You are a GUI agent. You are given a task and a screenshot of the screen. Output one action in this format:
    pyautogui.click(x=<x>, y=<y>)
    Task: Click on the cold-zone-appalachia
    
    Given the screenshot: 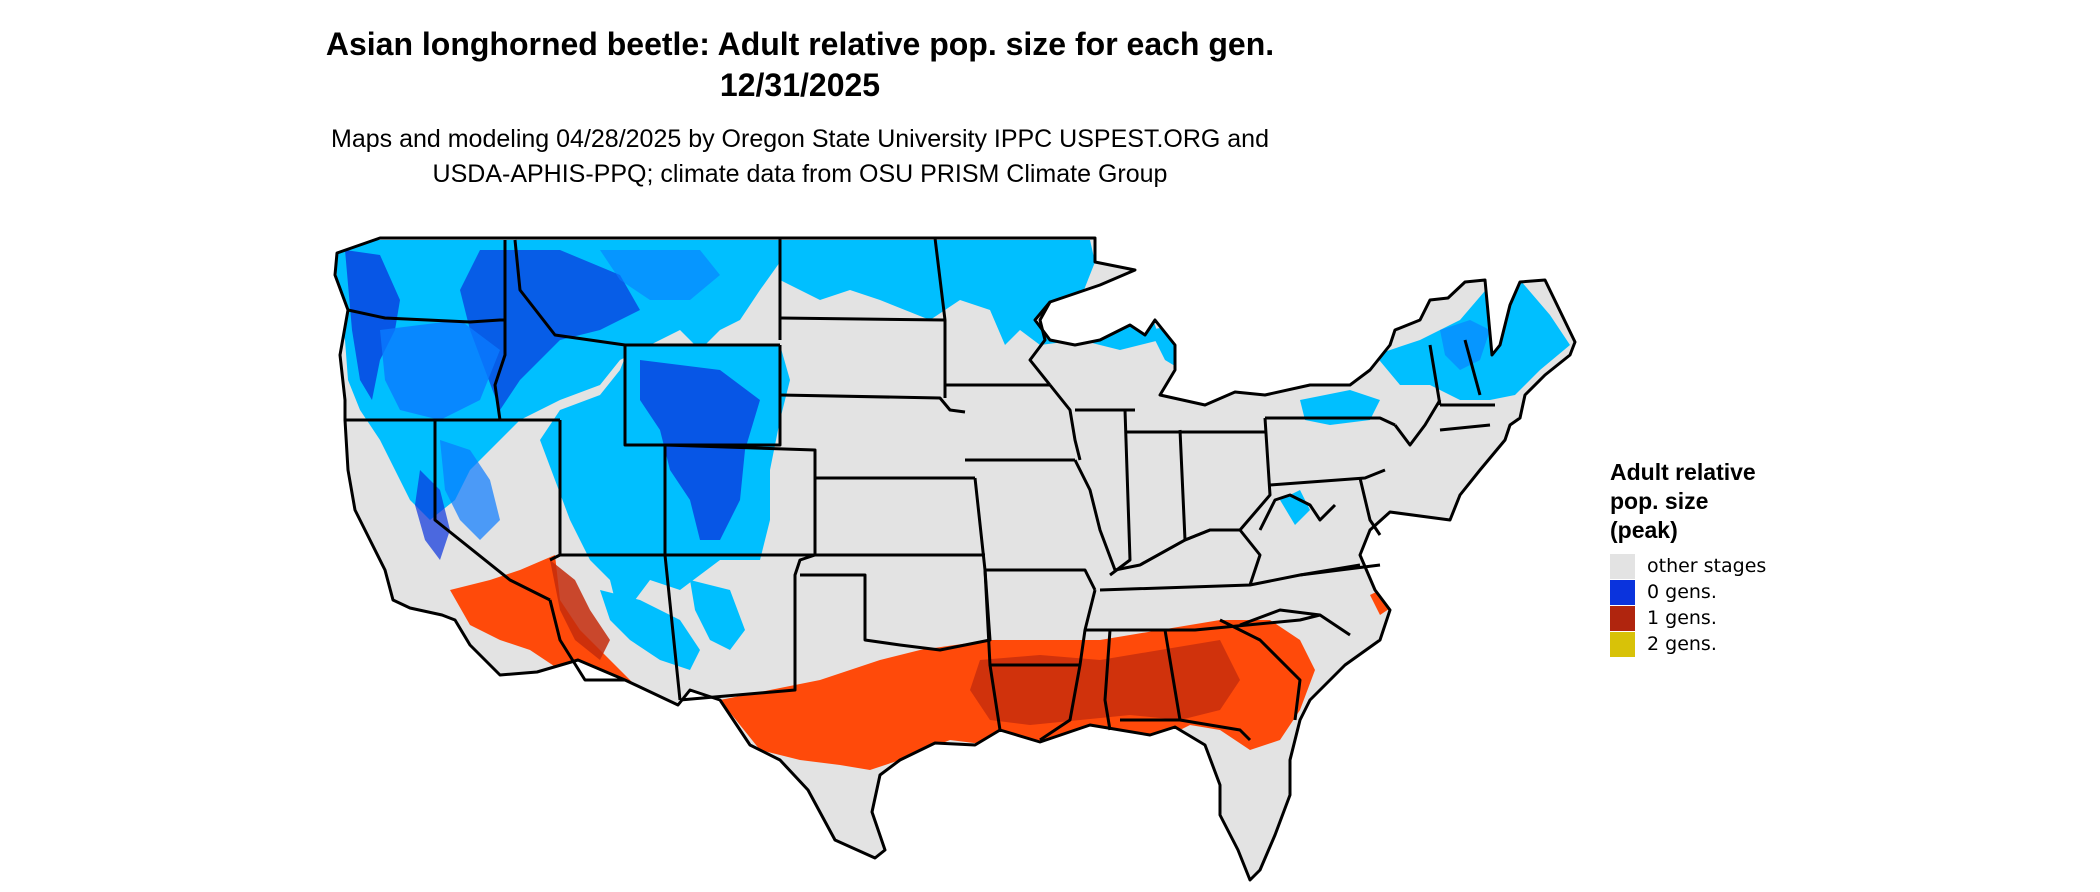 What is the action you would take?
    pyautogui.click(x=1295, y=507)
    